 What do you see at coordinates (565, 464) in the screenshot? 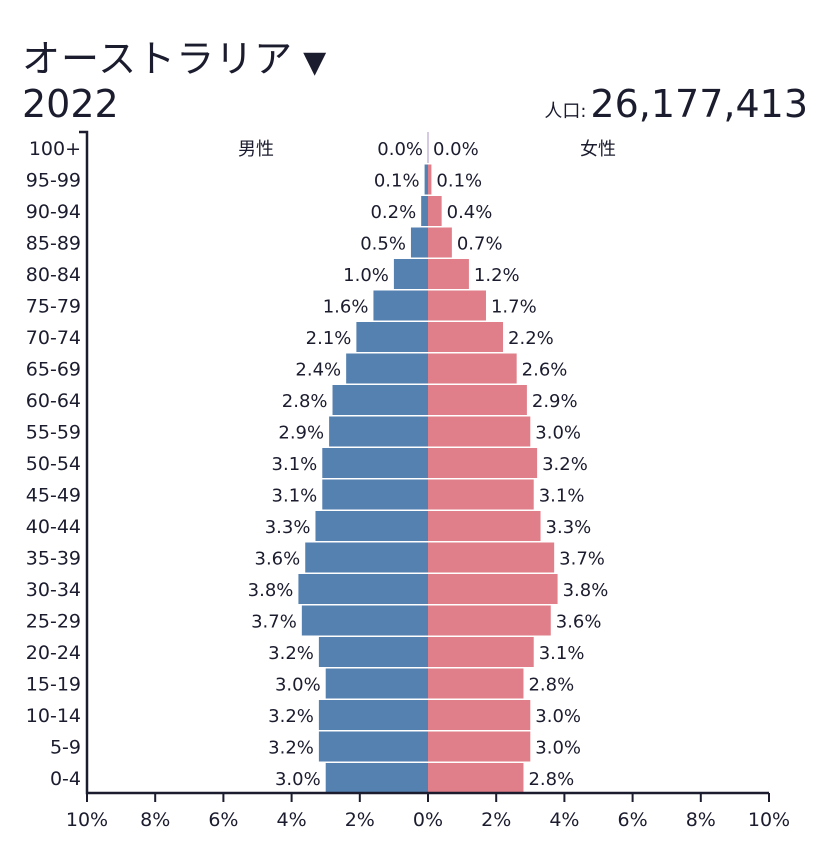
I see `female-value-label: 3.2%` at bounding box center [565, 464].